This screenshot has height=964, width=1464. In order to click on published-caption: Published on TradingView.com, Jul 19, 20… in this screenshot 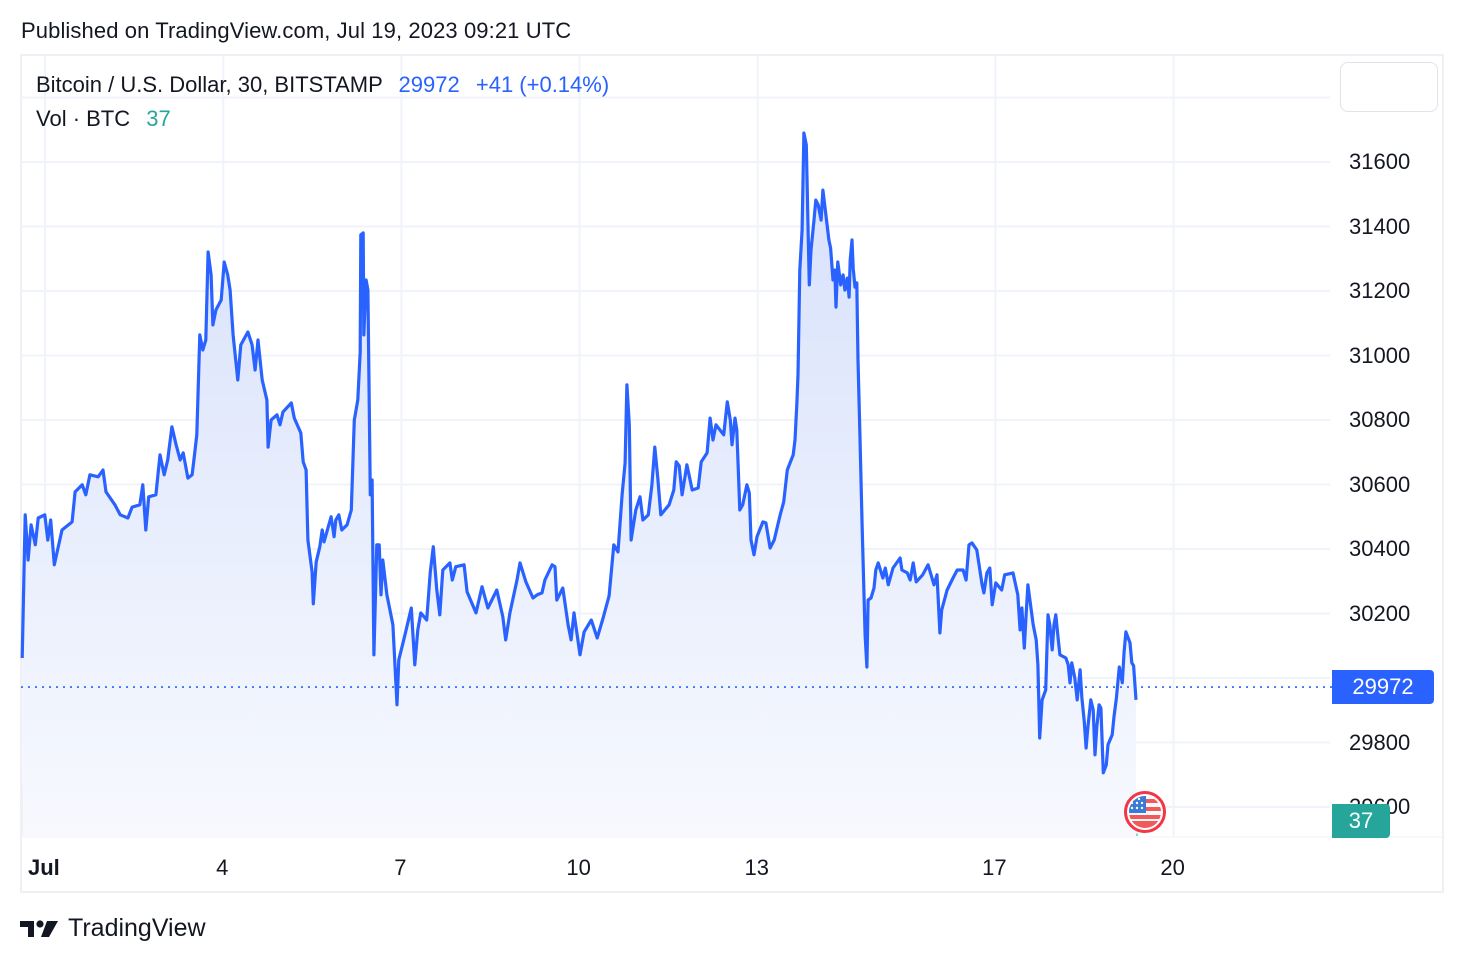, I will do `click(296, 30)`.